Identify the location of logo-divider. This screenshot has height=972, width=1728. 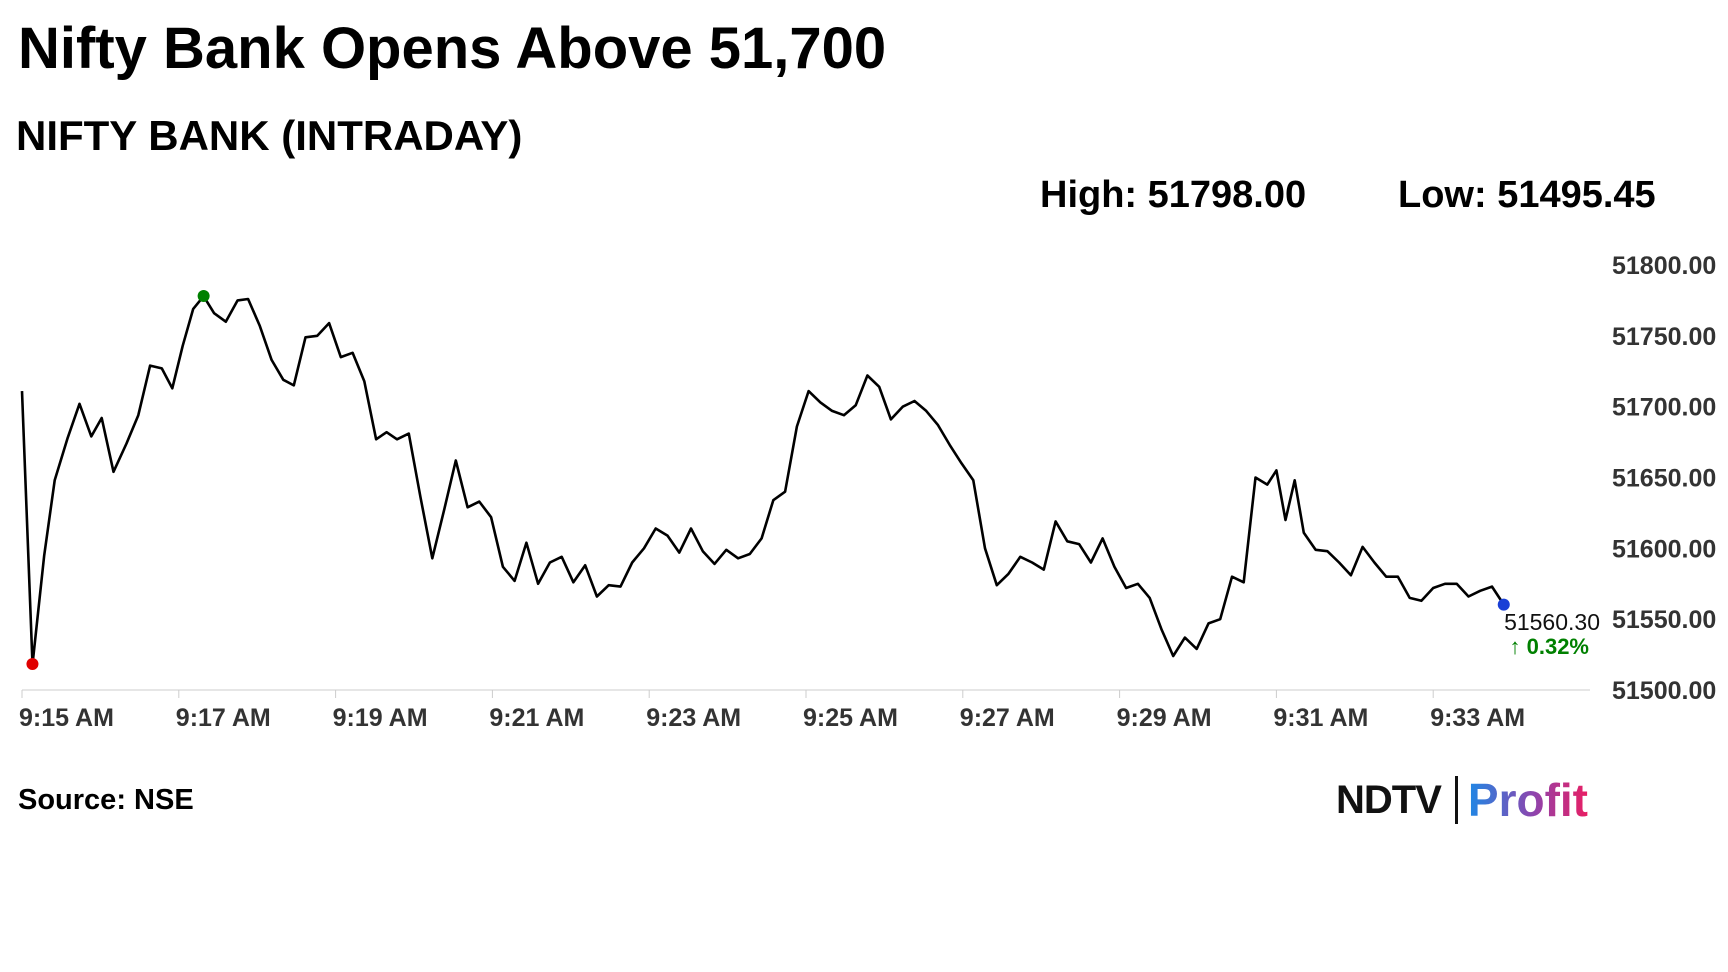
(1456, 800).